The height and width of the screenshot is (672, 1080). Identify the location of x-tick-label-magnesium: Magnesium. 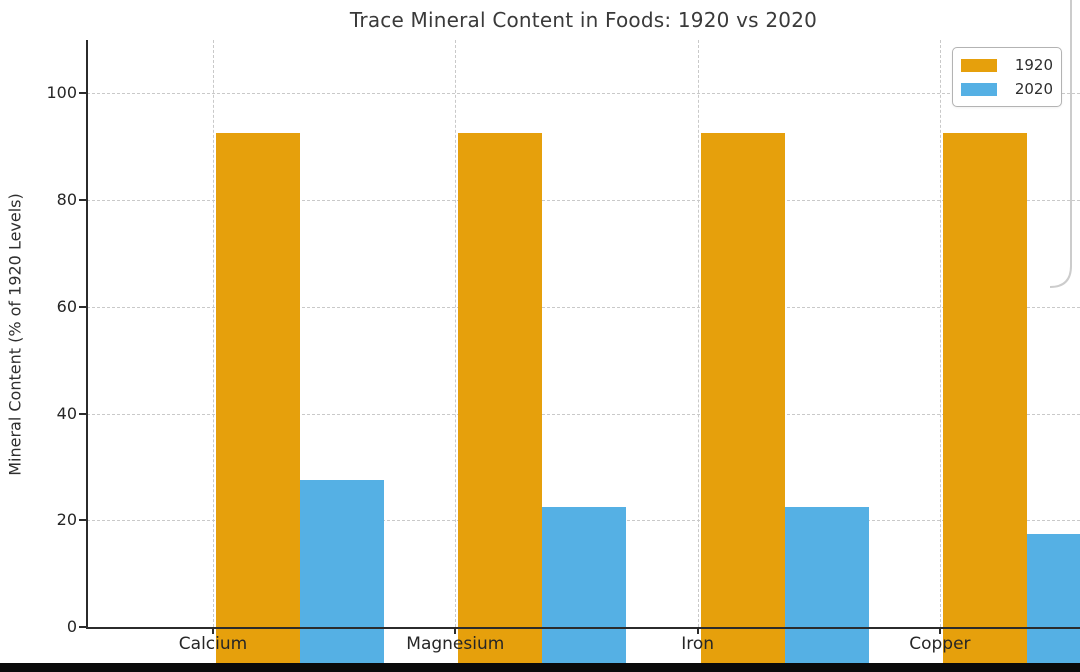
(455, 644).